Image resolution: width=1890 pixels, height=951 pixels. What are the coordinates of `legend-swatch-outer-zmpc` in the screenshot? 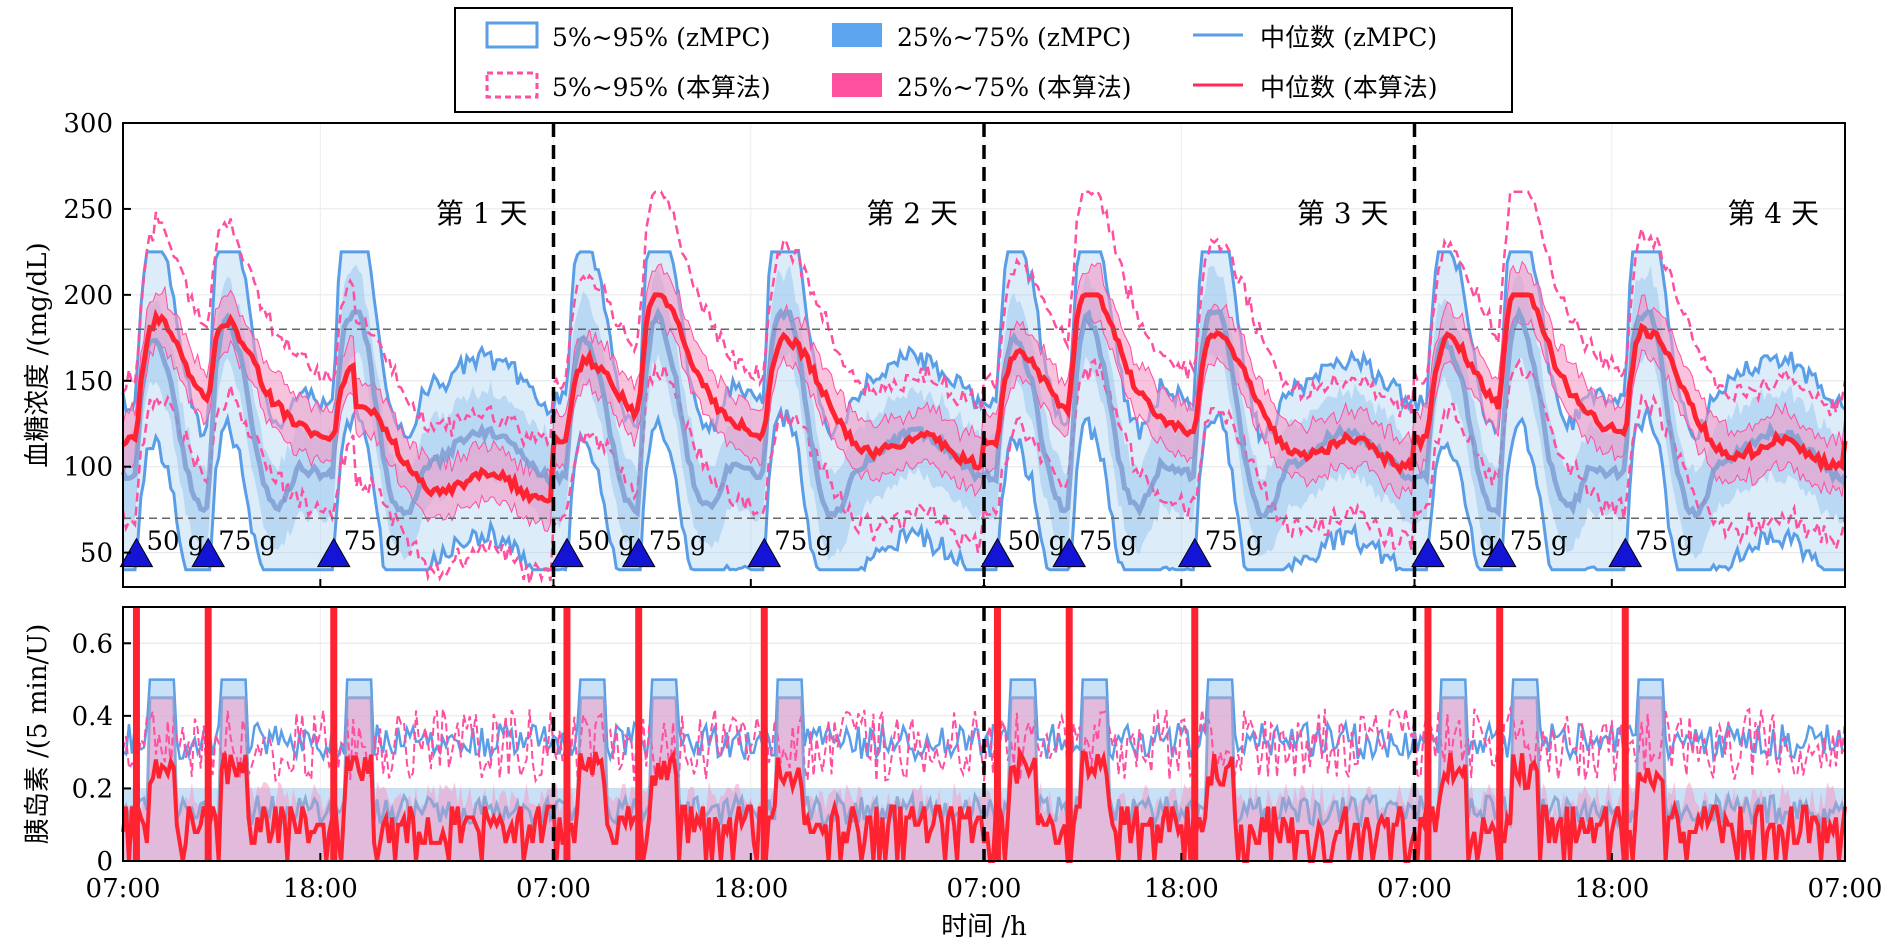 It's located at (512, 35).